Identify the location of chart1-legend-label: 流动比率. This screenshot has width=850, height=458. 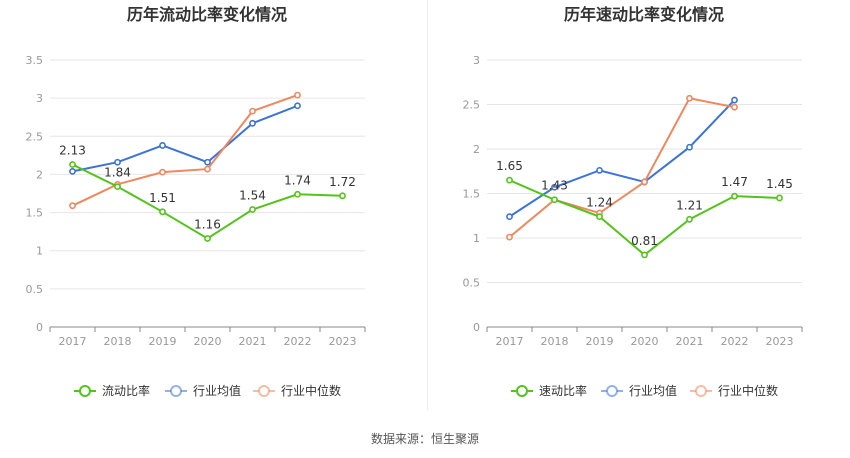
(126, 390).